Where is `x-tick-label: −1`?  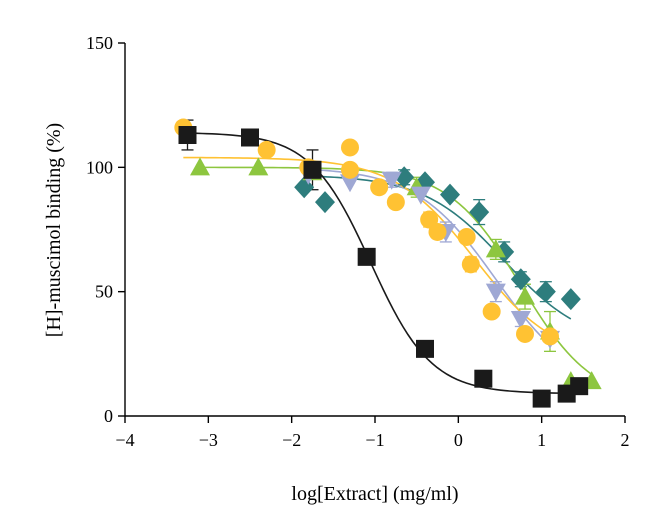 x-tick-label: −1 is located at coordinates (374, 440).